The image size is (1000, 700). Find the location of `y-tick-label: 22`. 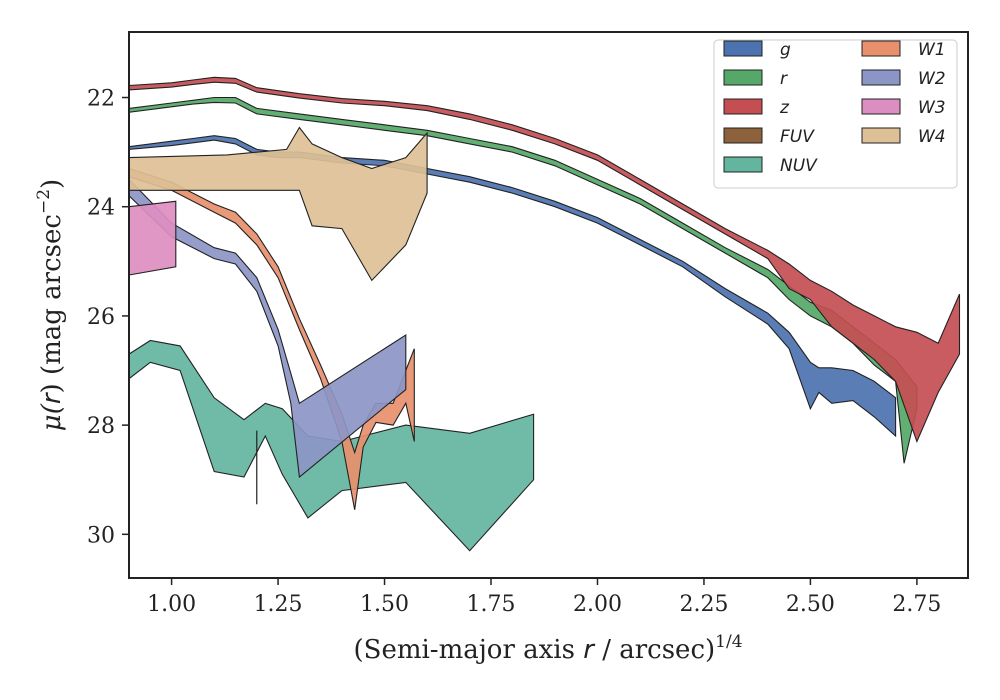

y-tick-label: 22 is located at coordinates (101, 99).